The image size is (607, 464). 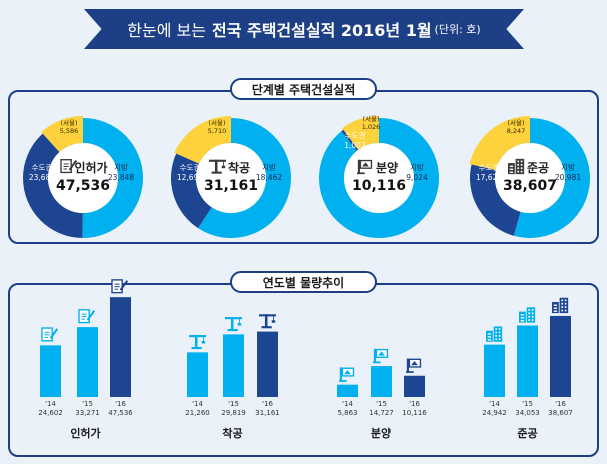 What do you see at coordinates (166, 30) in the screenshot?
I see `title-part1: 한눈에 보는` at bounding box center [166, 30].